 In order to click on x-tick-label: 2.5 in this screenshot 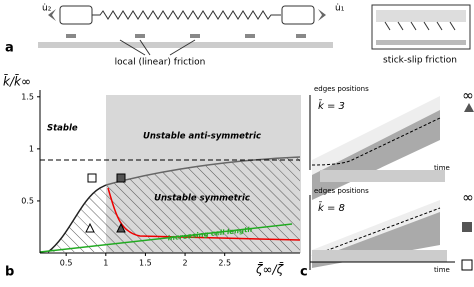, I will do `click(224, 263)`.